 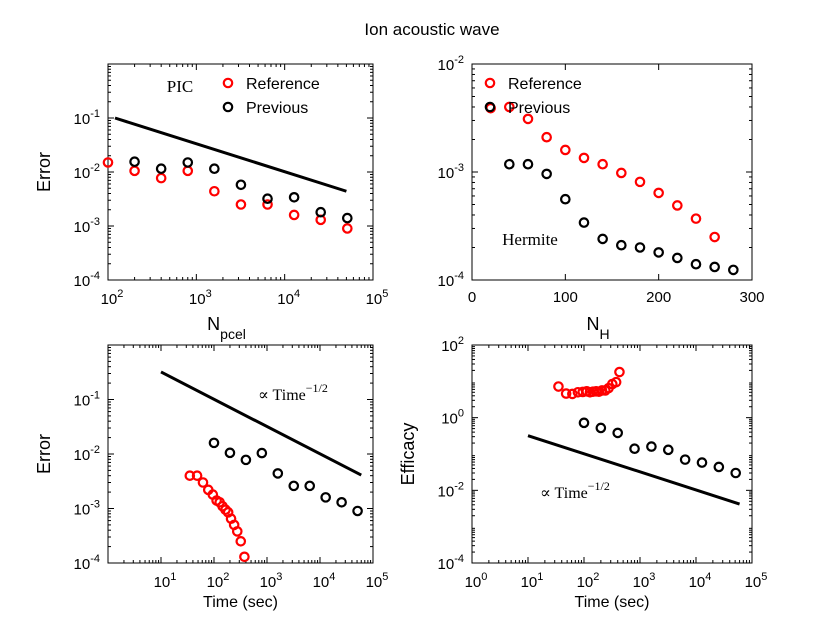 I want to click on x-tick-label: 100, so click(x=565, y=297).